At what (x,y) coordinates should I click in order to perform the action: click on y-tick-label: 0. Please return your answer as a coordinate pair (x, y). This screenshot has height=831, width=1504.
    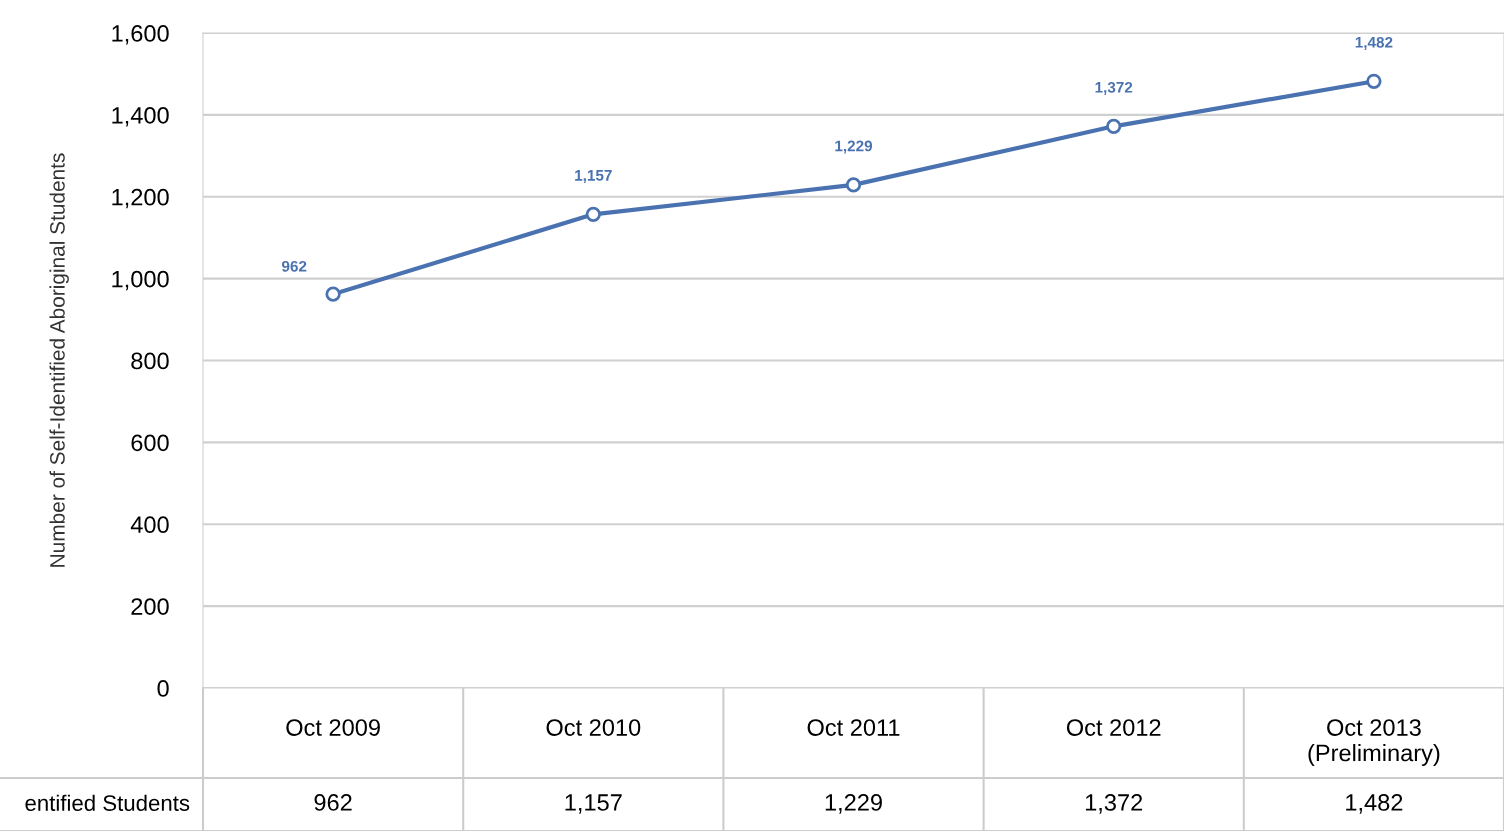
    Looking at the image, I should click on (163, 688).